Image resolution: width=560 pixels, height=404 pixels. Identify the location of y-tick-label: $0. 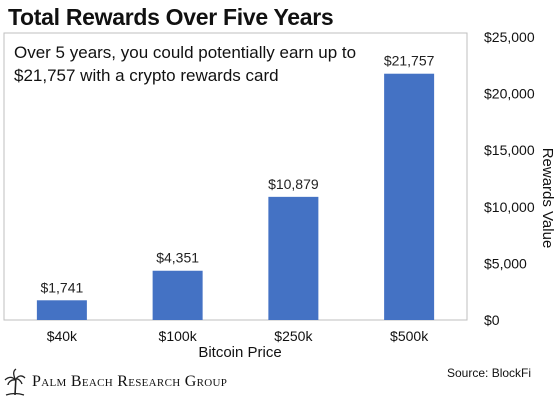
(492, 320).